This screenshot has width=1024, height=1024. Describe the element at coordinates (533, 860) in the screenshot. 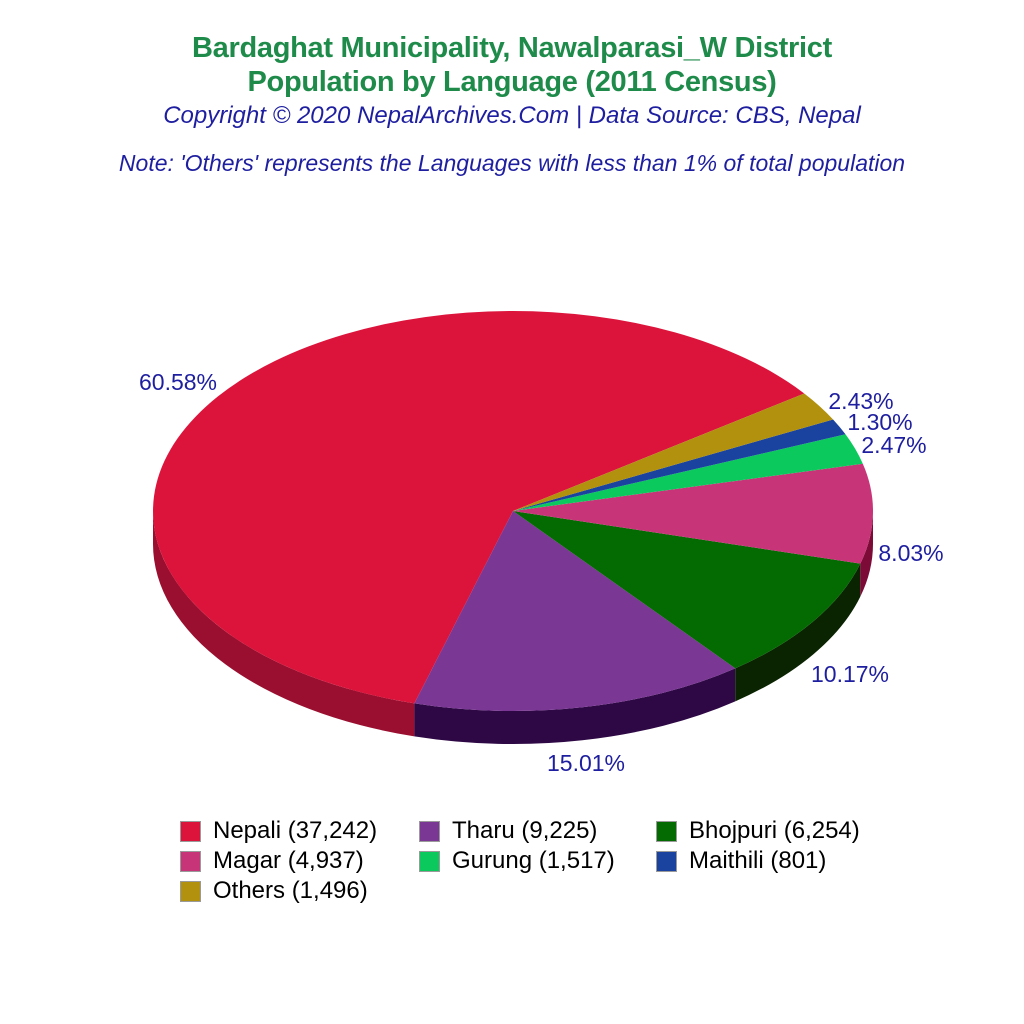

I see `legend-label-gurung: Gurung (1,517)` at that location.